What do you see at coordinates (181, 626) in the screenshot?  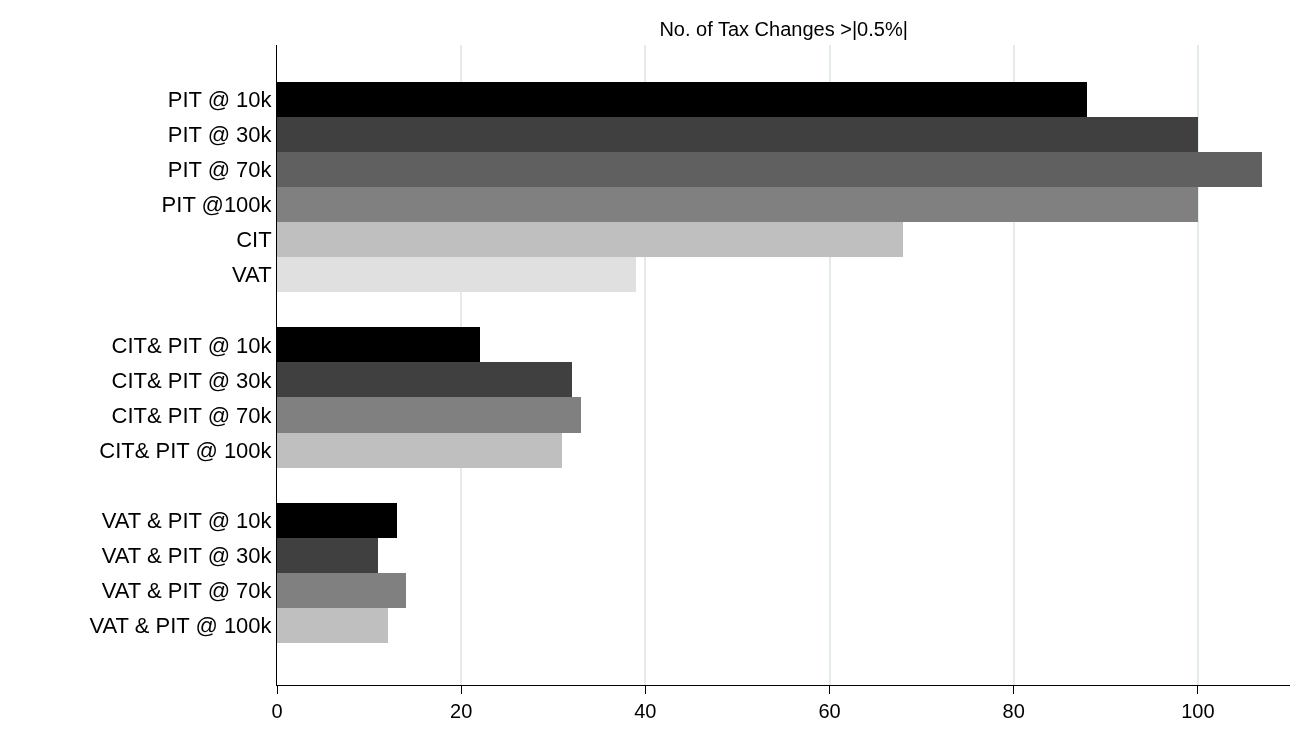 I see `y-tick-label: VAT & PIT @ 100k` at bounding box center [181, 626].